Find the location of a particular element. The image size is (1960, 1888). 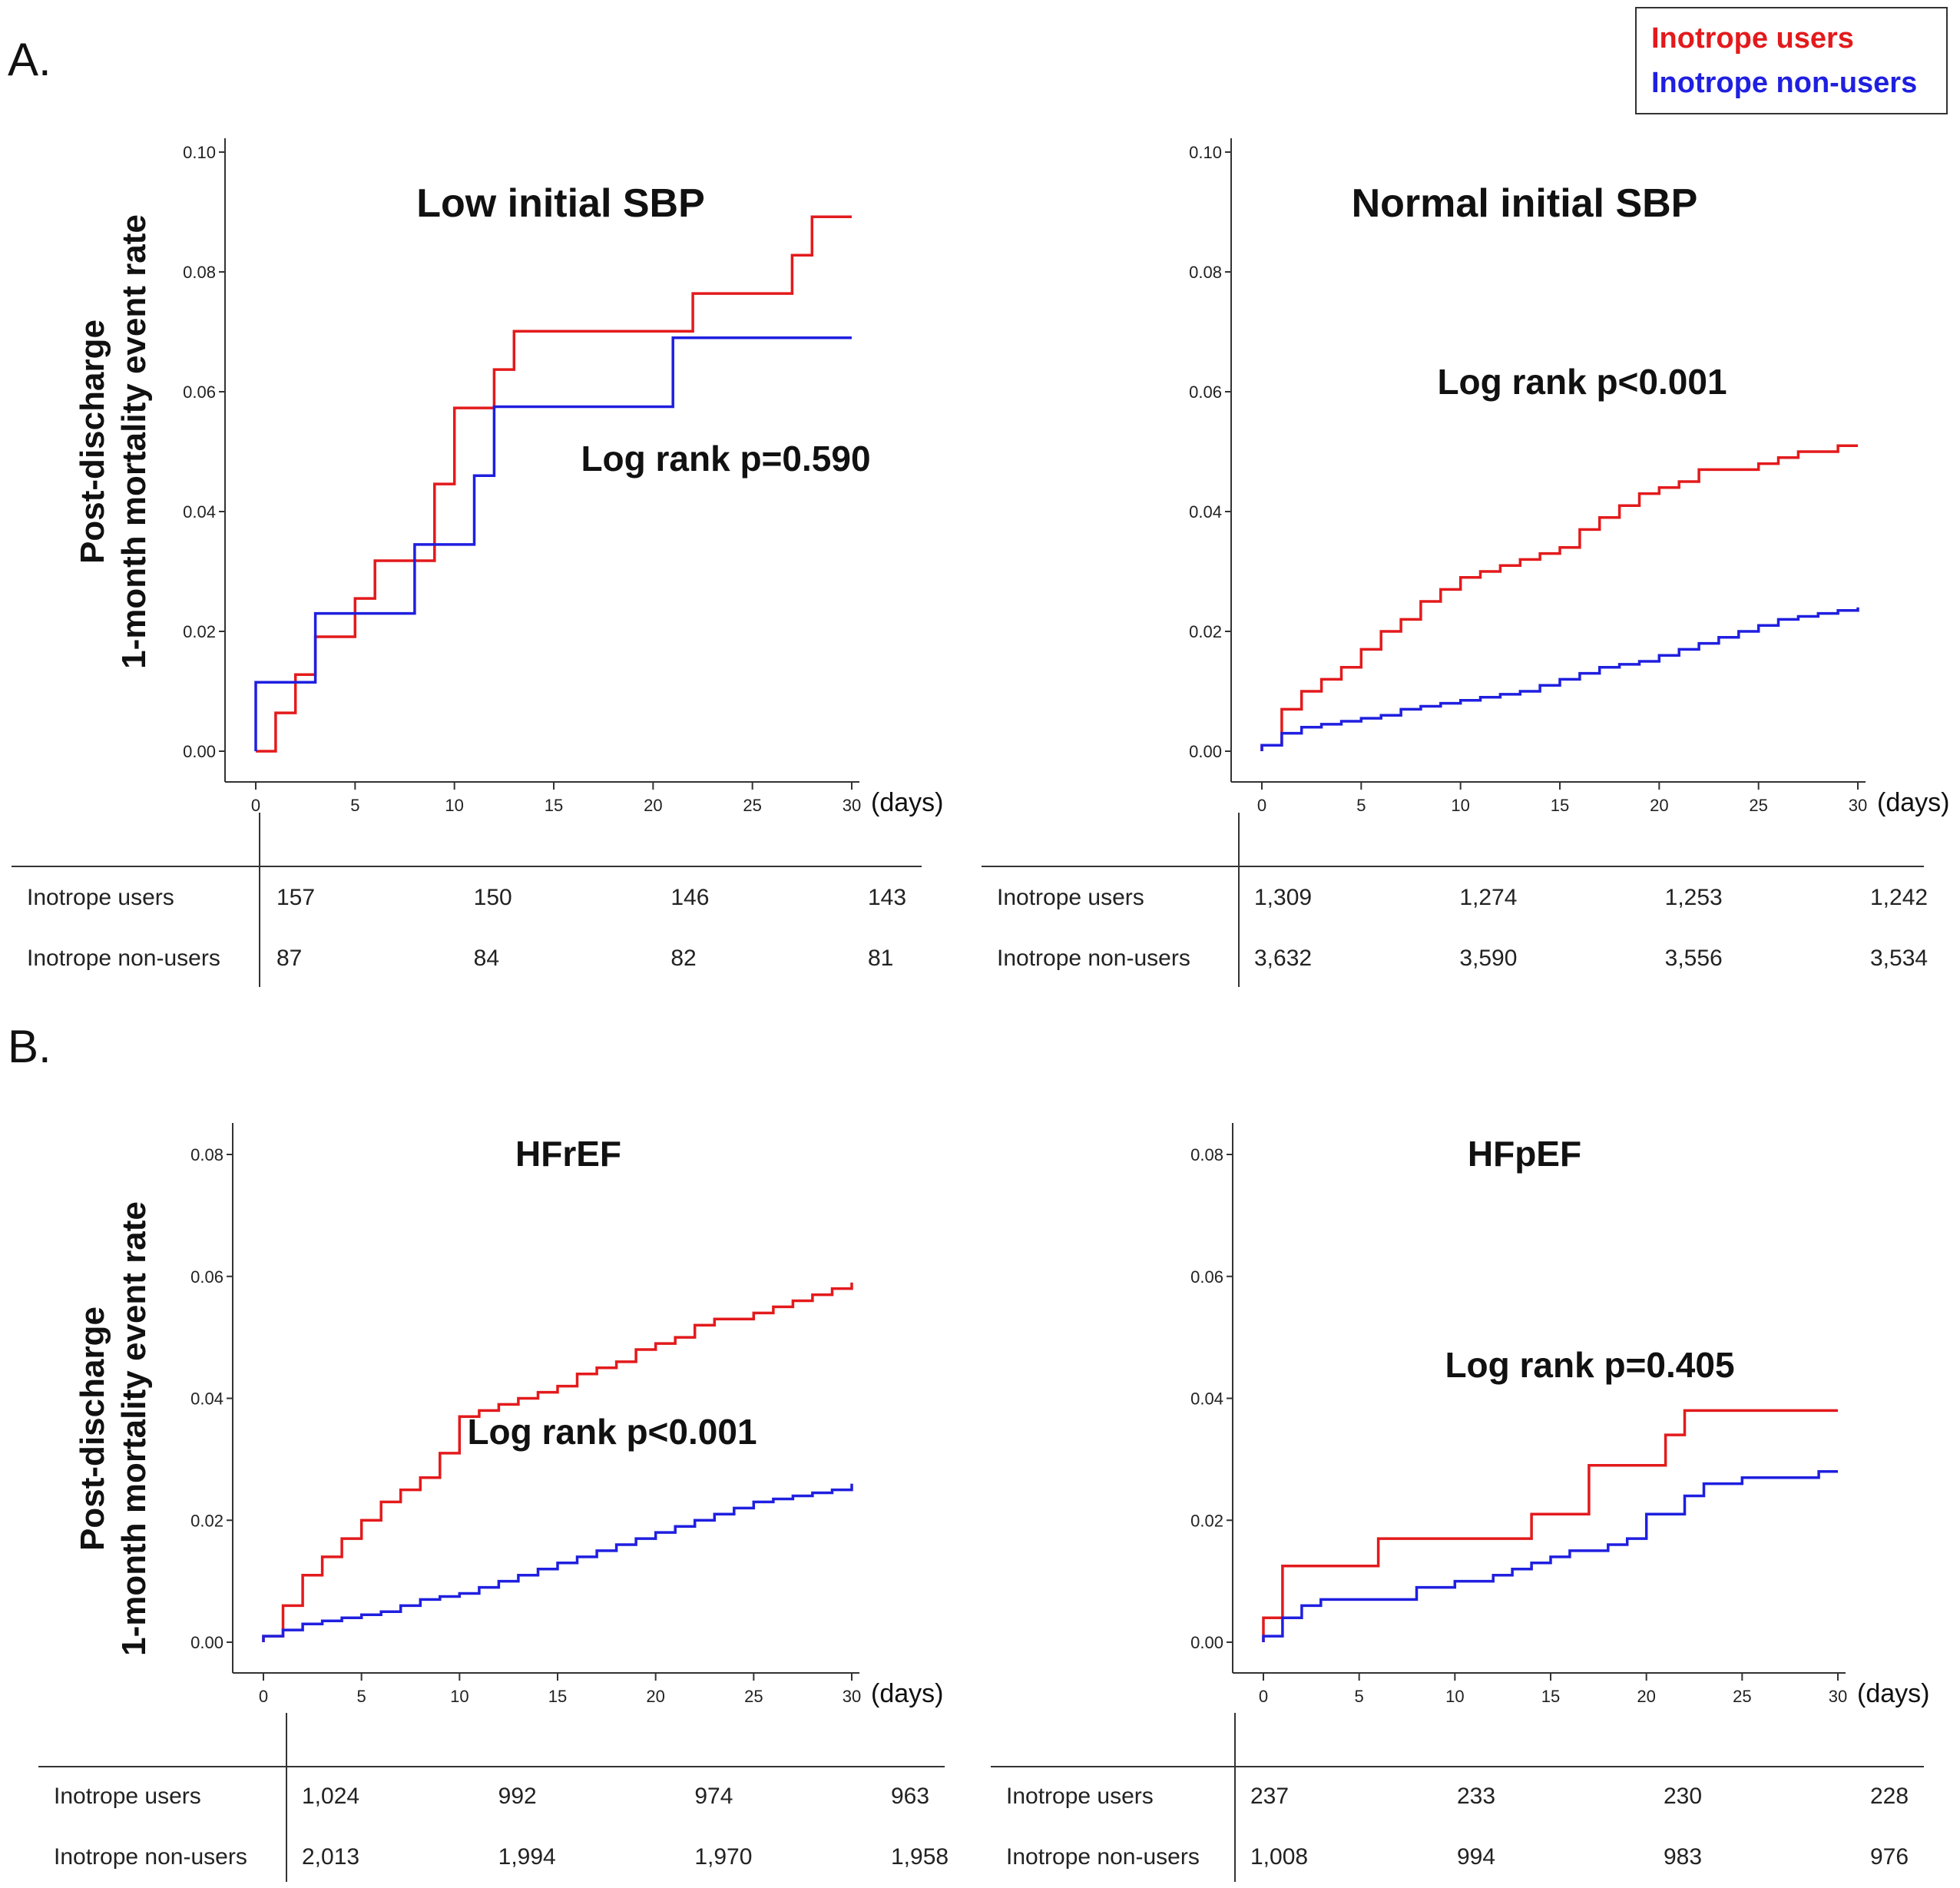

log-rank-annotation: Log rank p=0.590 is located at coordinates (725, 459).